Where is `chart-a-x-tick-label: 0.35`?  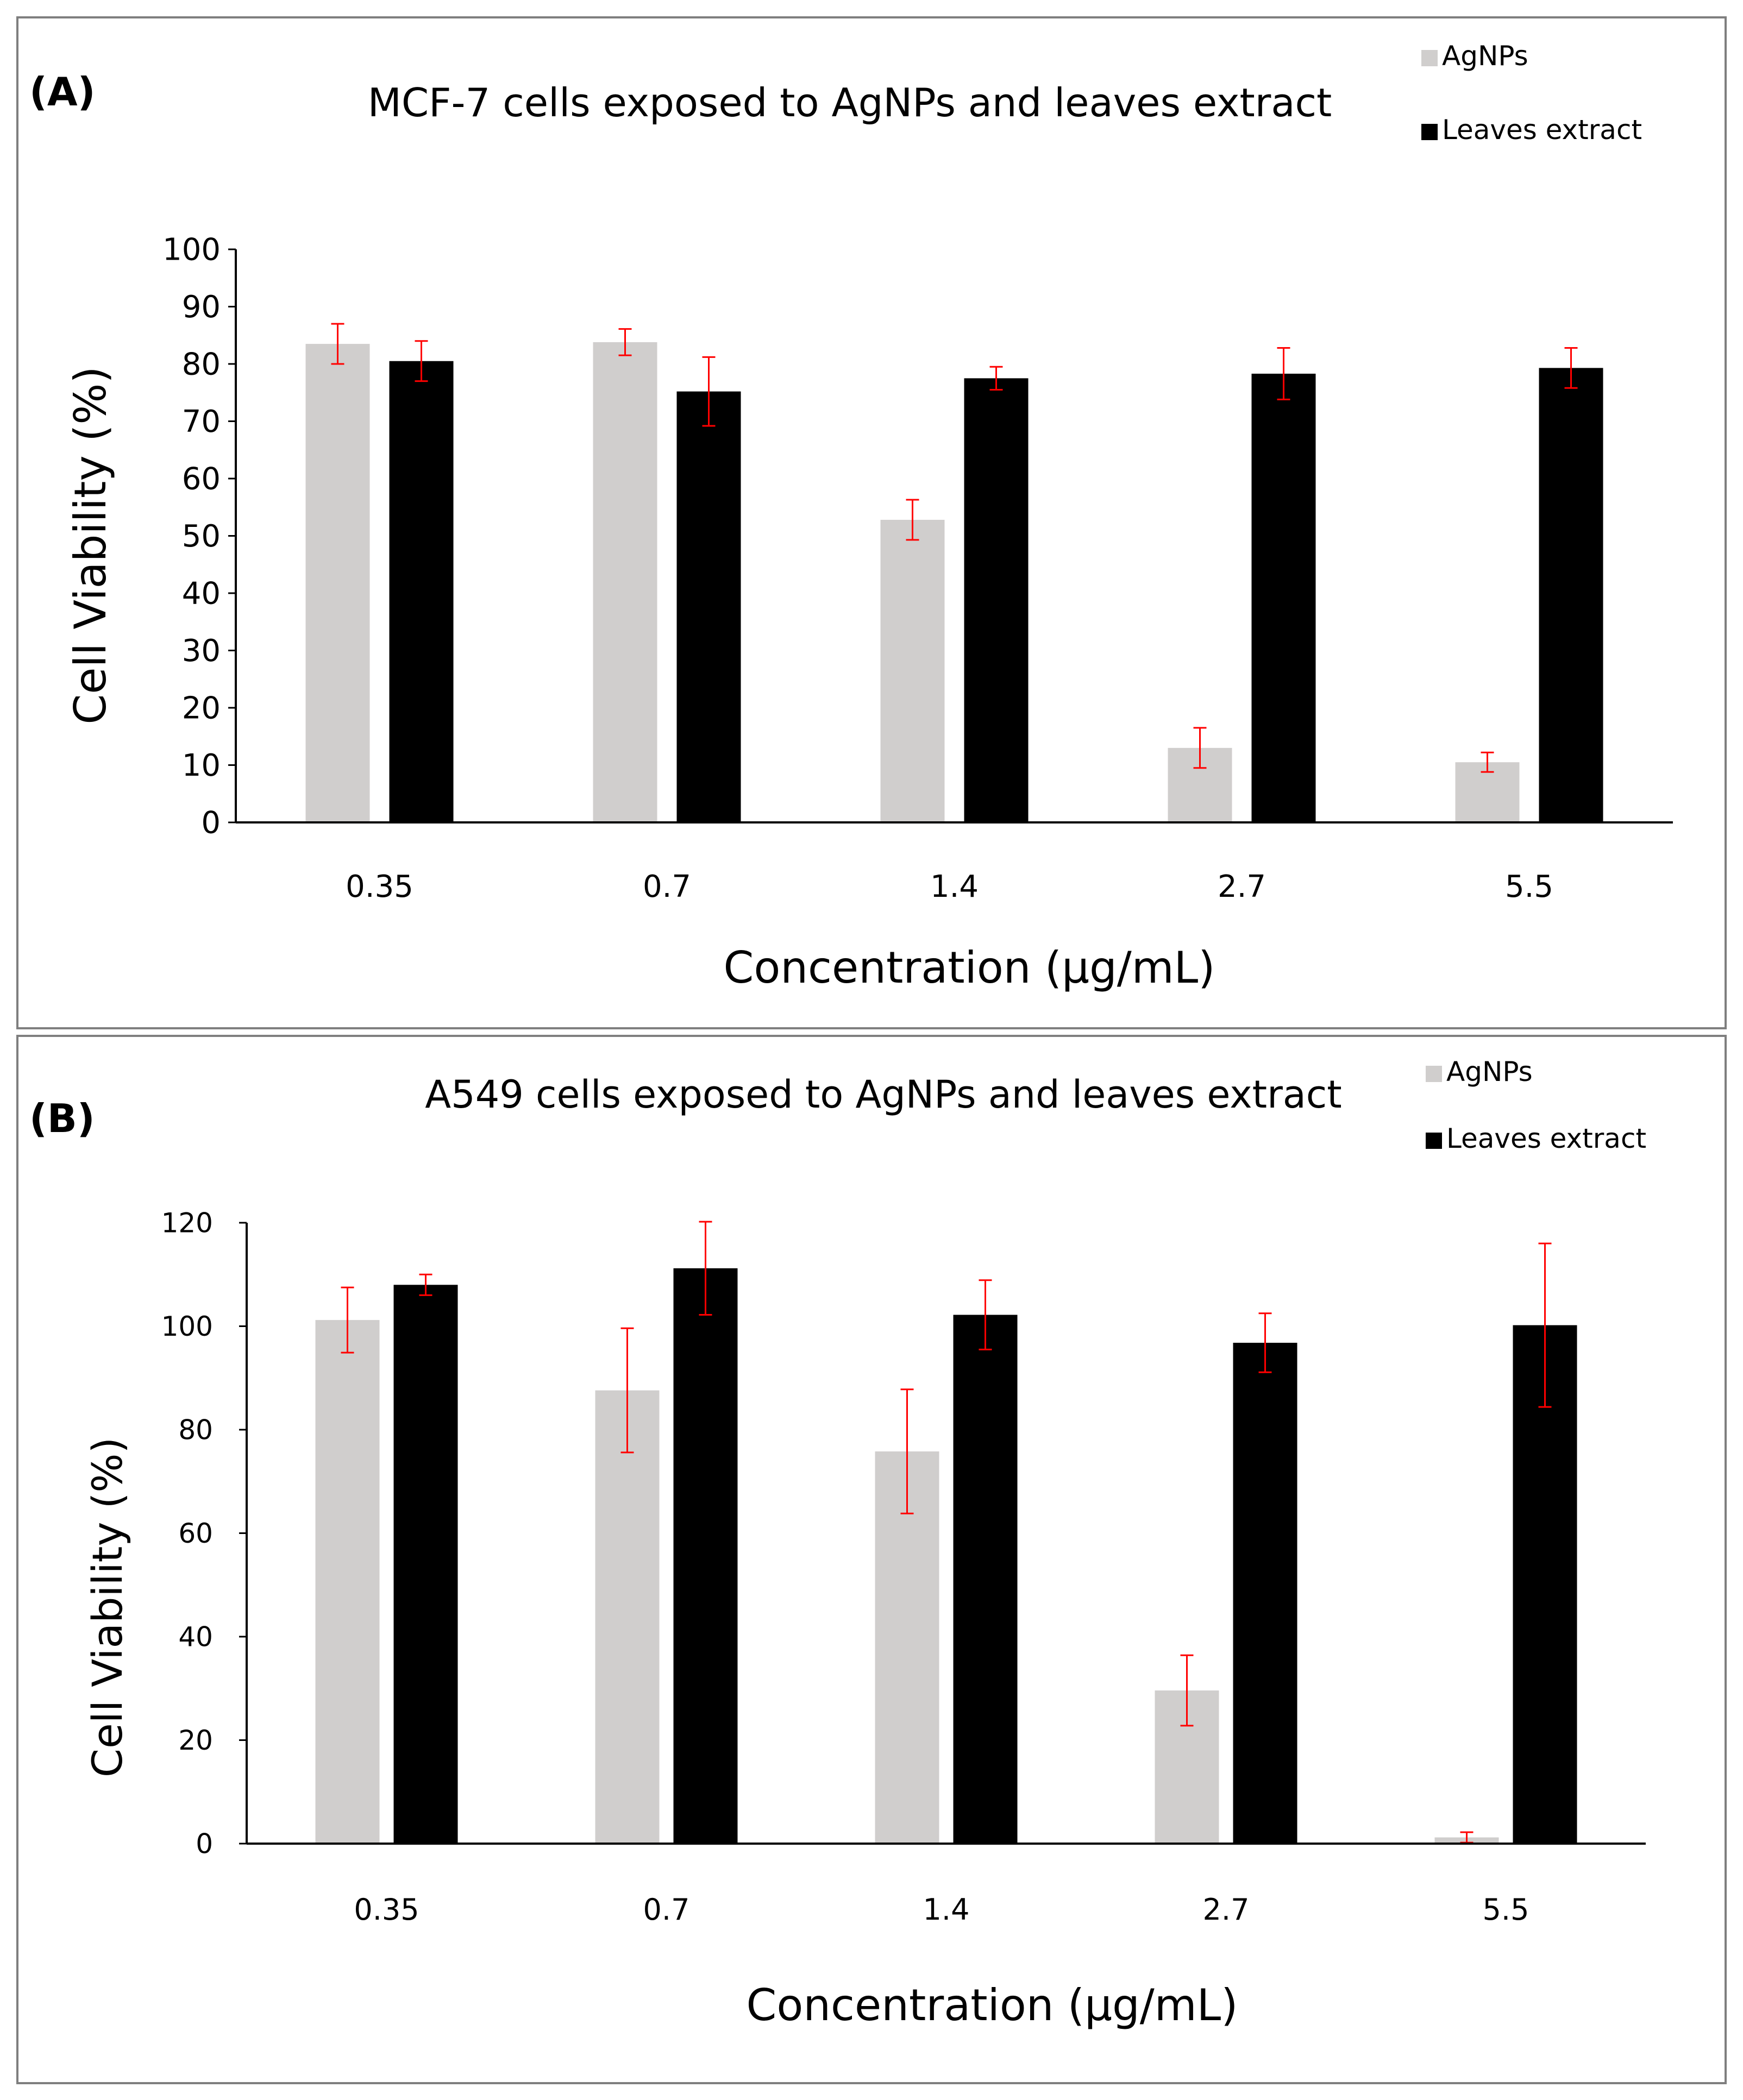
chart-a-x-tick-label: 0.35 is located at coordinates (379, 887).